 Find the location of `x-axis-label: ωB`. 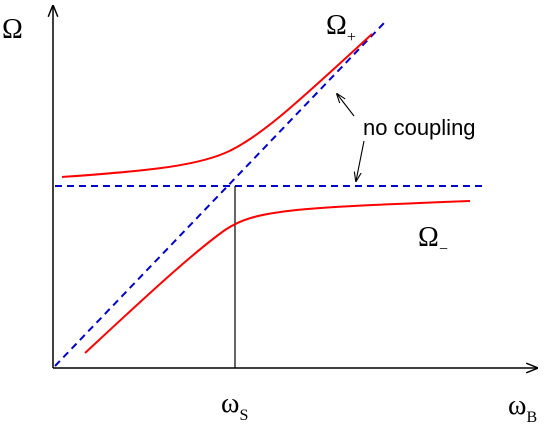

x-axis-label: ωB is located at coordinates (522, 408).